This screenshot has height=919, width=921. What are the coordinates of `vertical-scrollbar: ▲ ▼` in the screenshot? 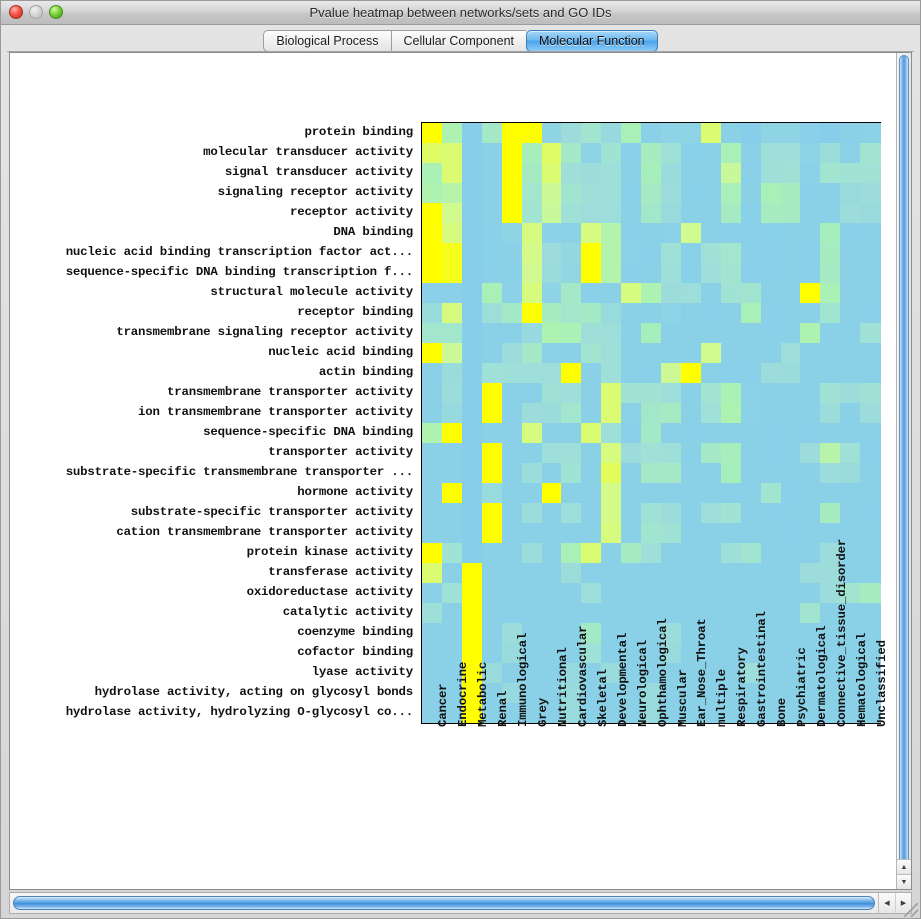 It's located at (903, 471).